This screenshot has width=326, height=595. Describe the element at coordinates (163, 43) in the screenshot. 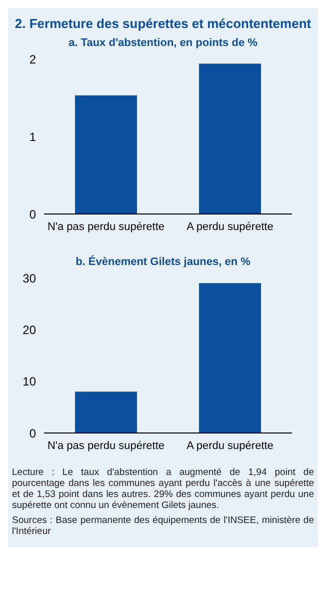

I see `chart-subtitle: a. Taux d'abstention, en points de %` at that location.